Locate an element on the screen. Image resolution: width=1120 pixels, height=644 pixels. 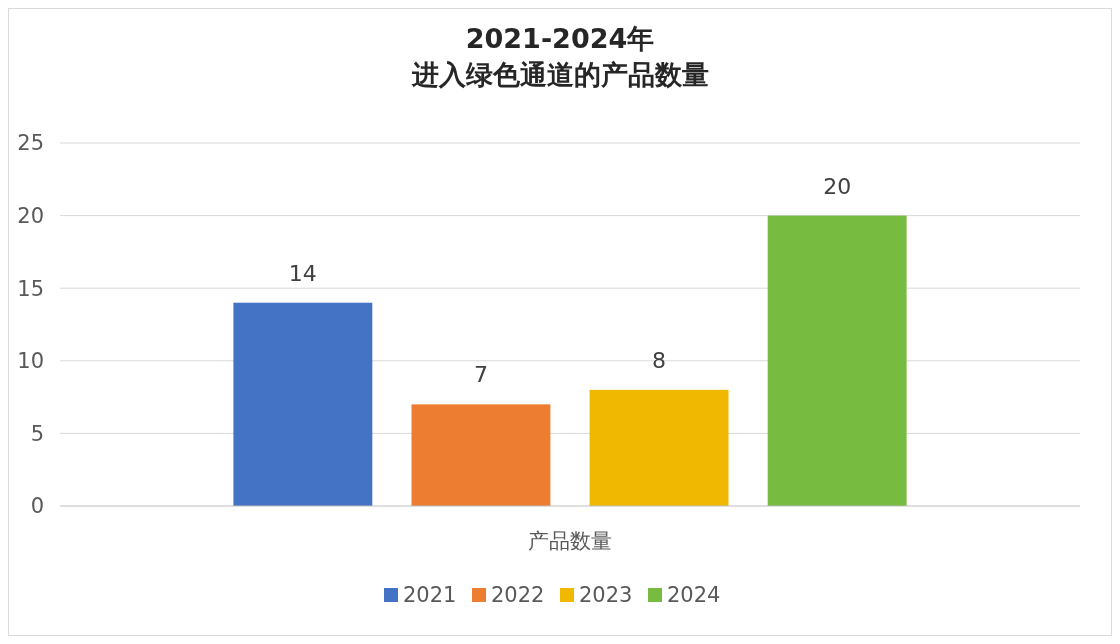
legend-label: 2024 is located at coordinates (694, 595).